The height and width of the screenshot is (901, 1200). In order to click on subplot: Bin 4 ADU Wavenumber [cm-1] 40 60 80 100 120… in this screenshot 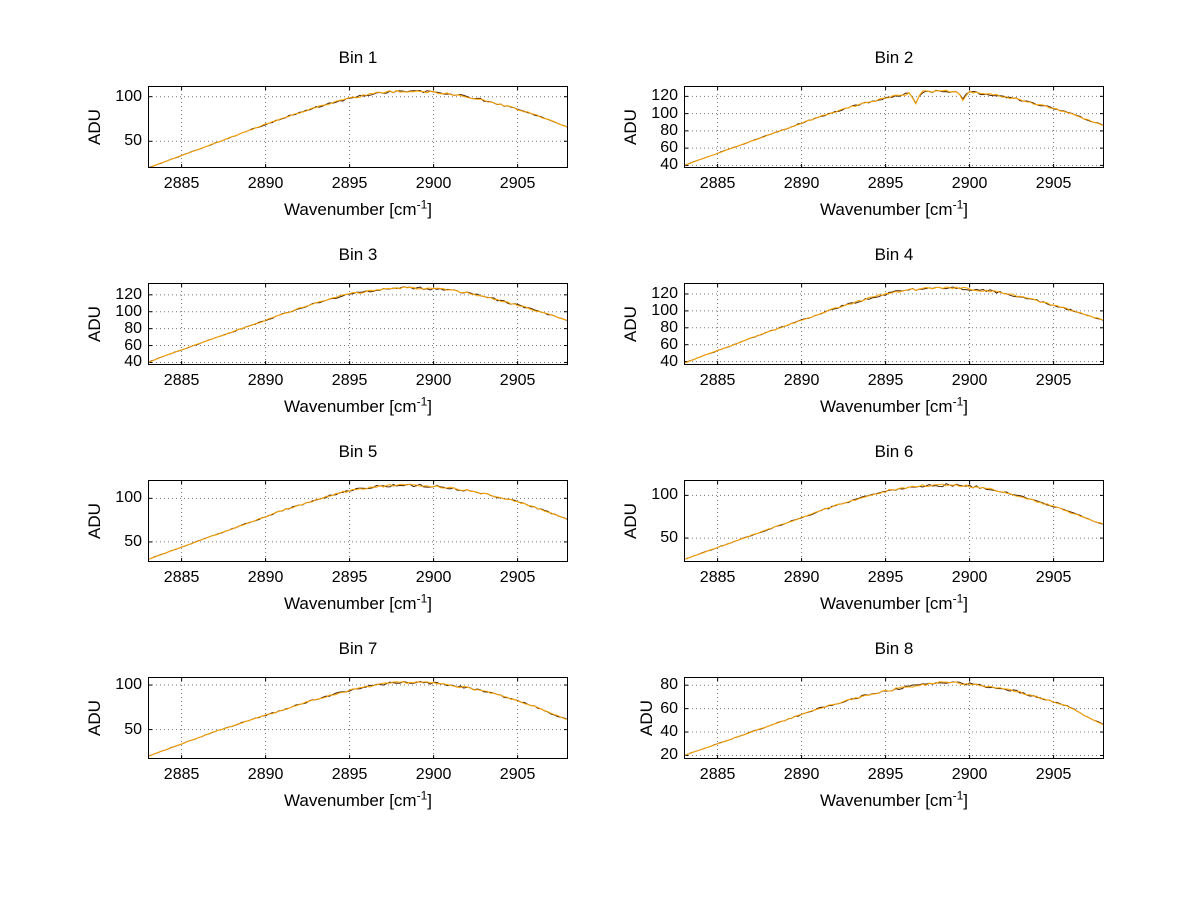, I will do `click(879, 335)`.